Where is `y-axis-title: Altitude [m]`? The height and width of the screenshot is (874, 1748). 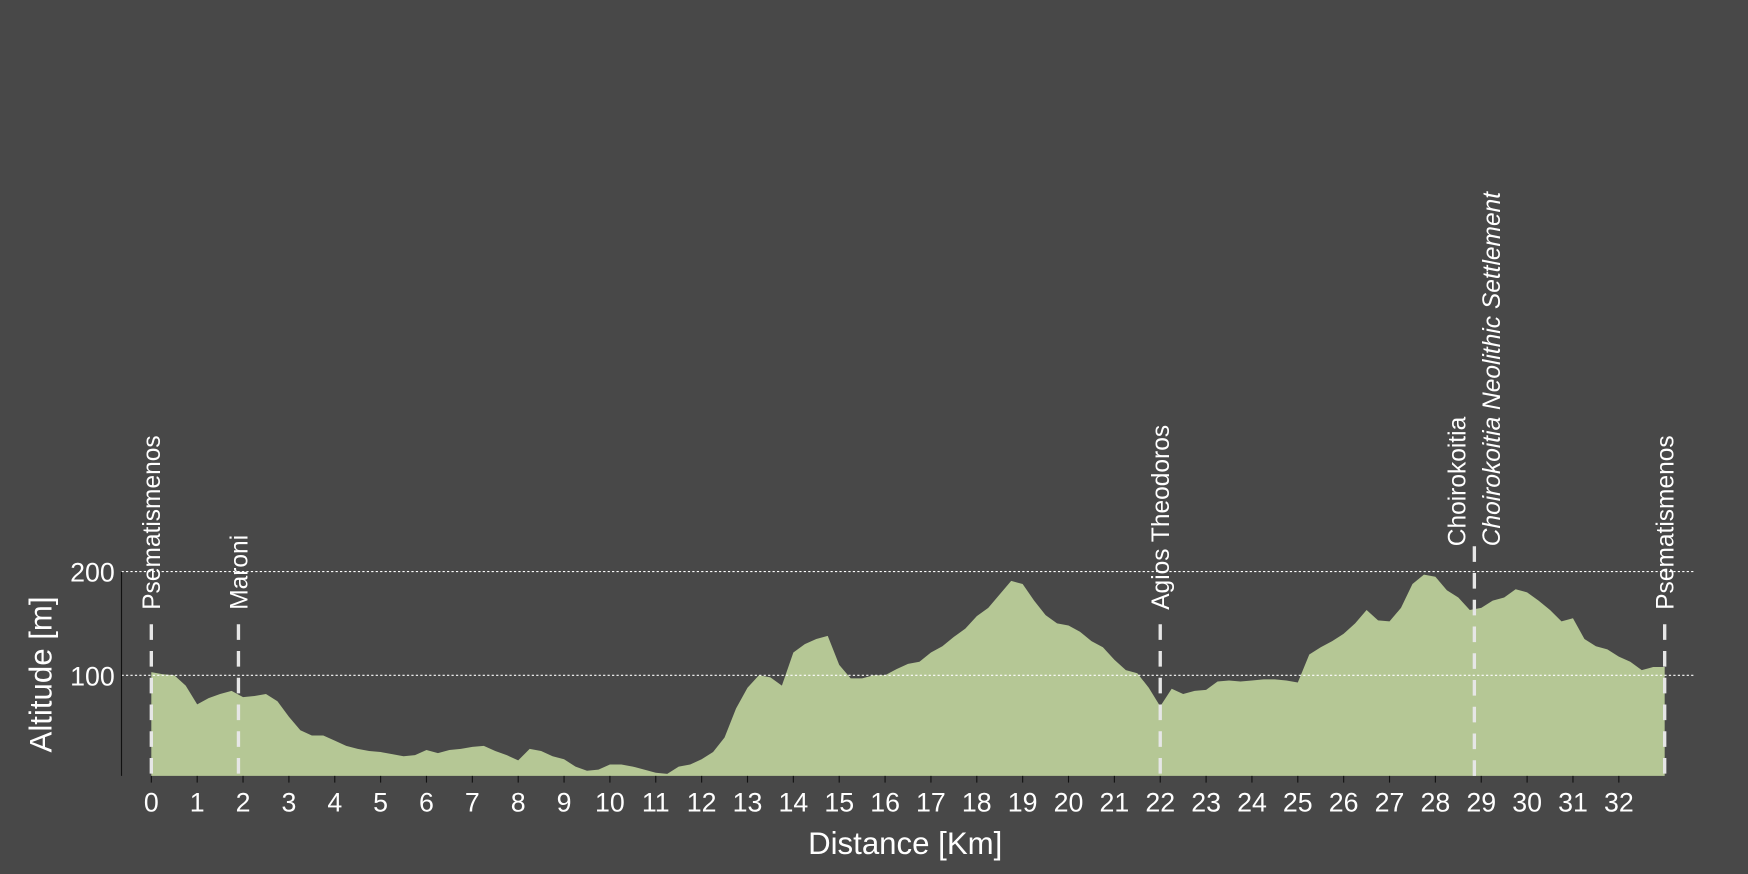
y-axis-title: Altitude [m] is located at coordinates (40, 674).